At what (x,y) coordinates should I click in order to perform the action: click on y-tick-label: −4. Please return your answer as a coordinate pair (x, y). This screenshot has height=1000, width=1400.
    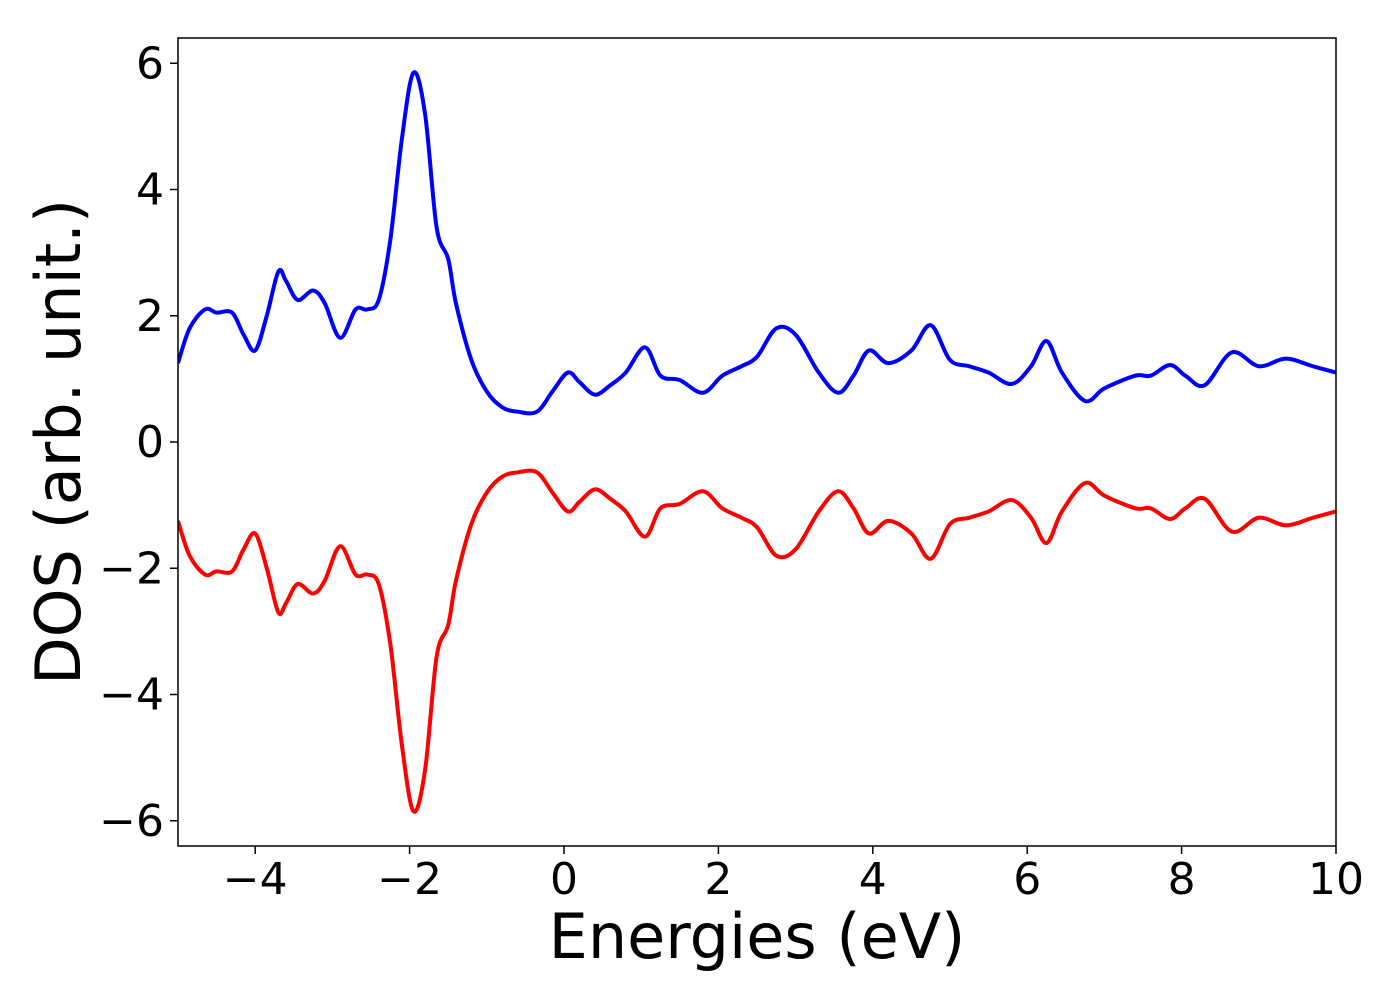
    Looking at the image, I should click on (131, 695).